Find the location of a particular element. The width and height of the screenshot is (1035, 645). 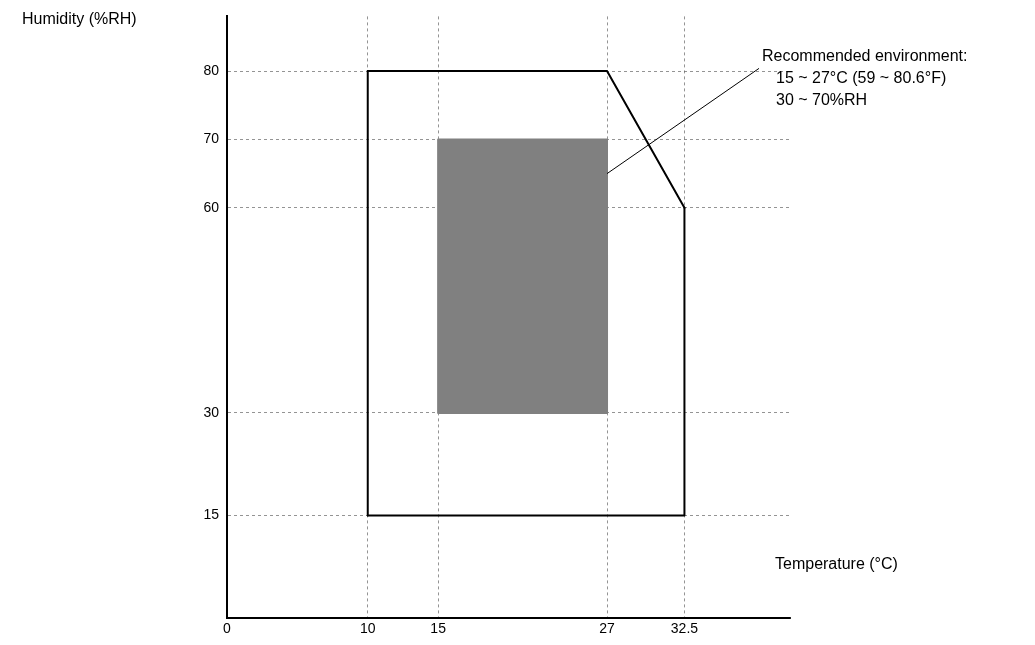

x-axis-title: Temperature (°C) is located at coordinates (836, 564).